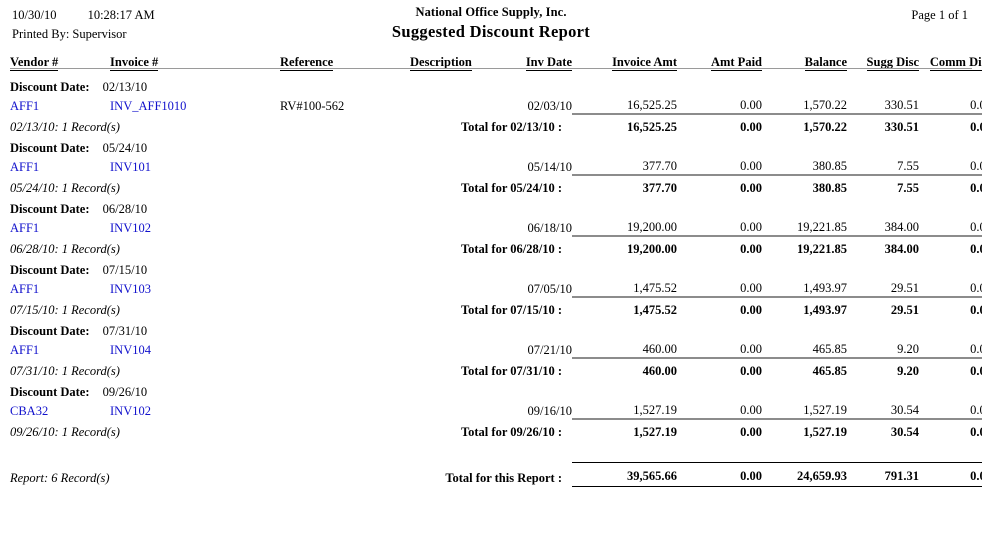  I want to click on invoice-amt-value: 1,527.19, so click(655, 410).